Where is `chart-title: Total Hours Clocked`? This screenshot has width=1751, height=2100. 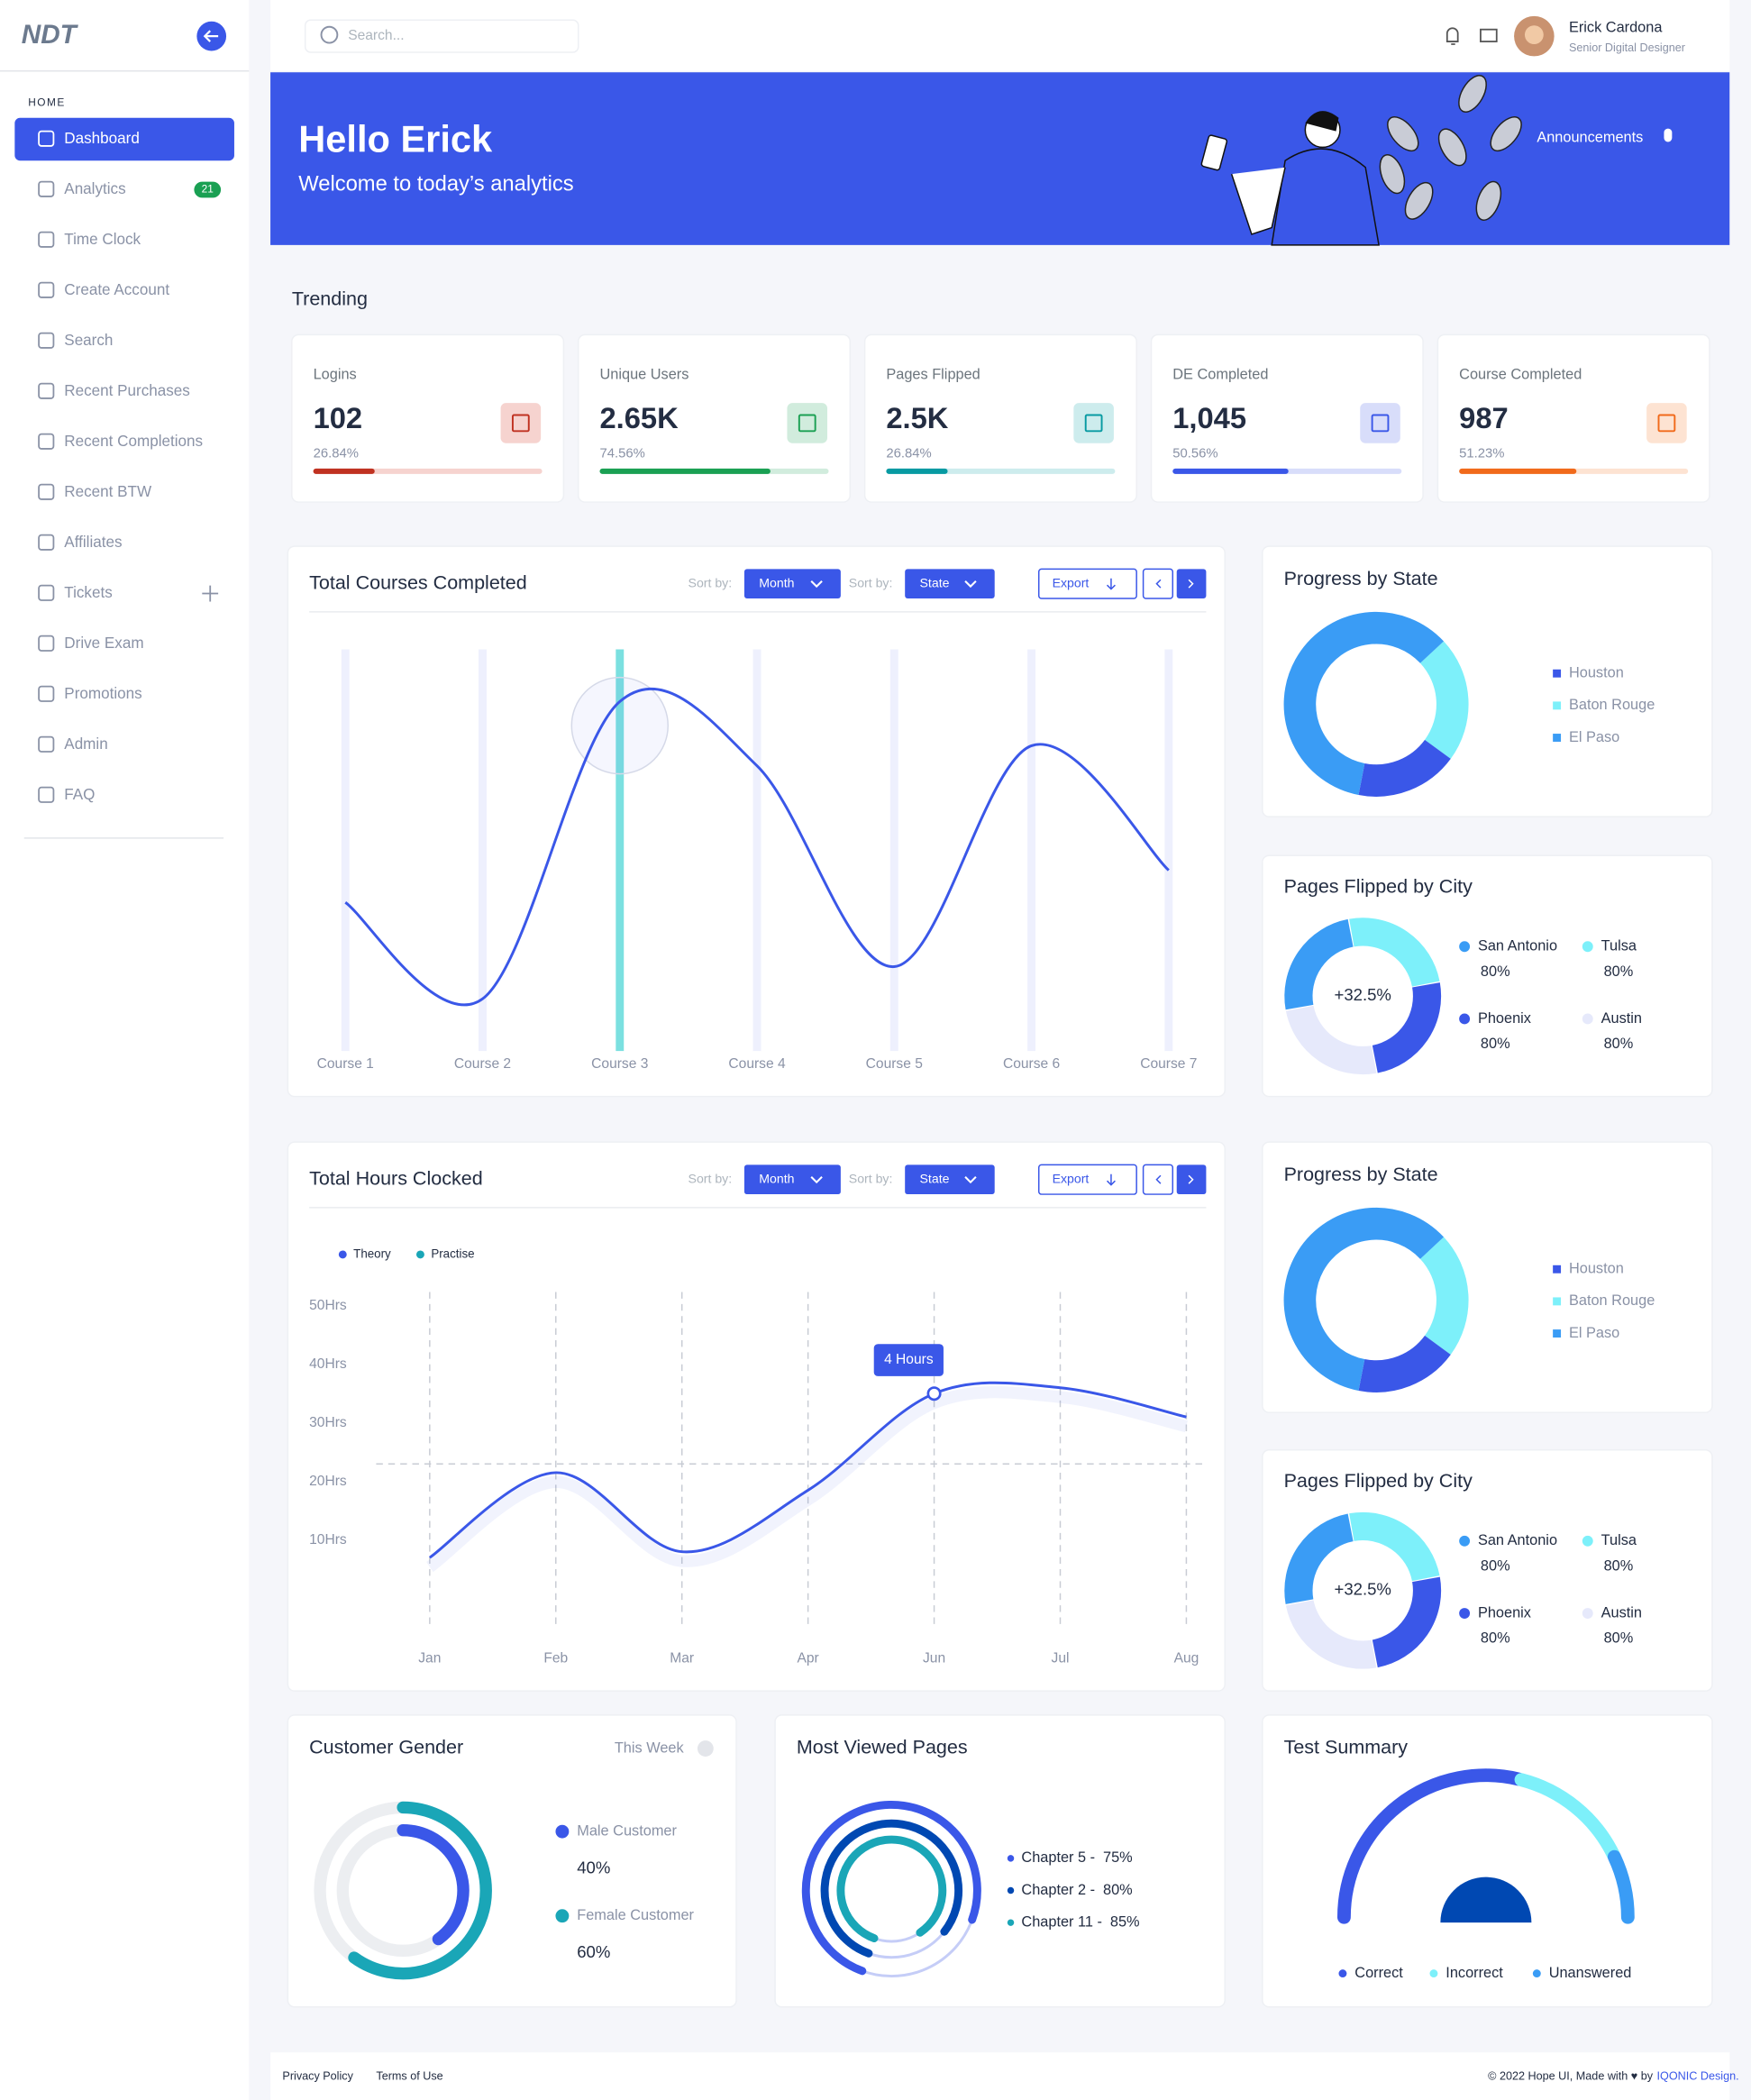
chart-title: Total Hours Clocked is located at coordinates (396, 1178).